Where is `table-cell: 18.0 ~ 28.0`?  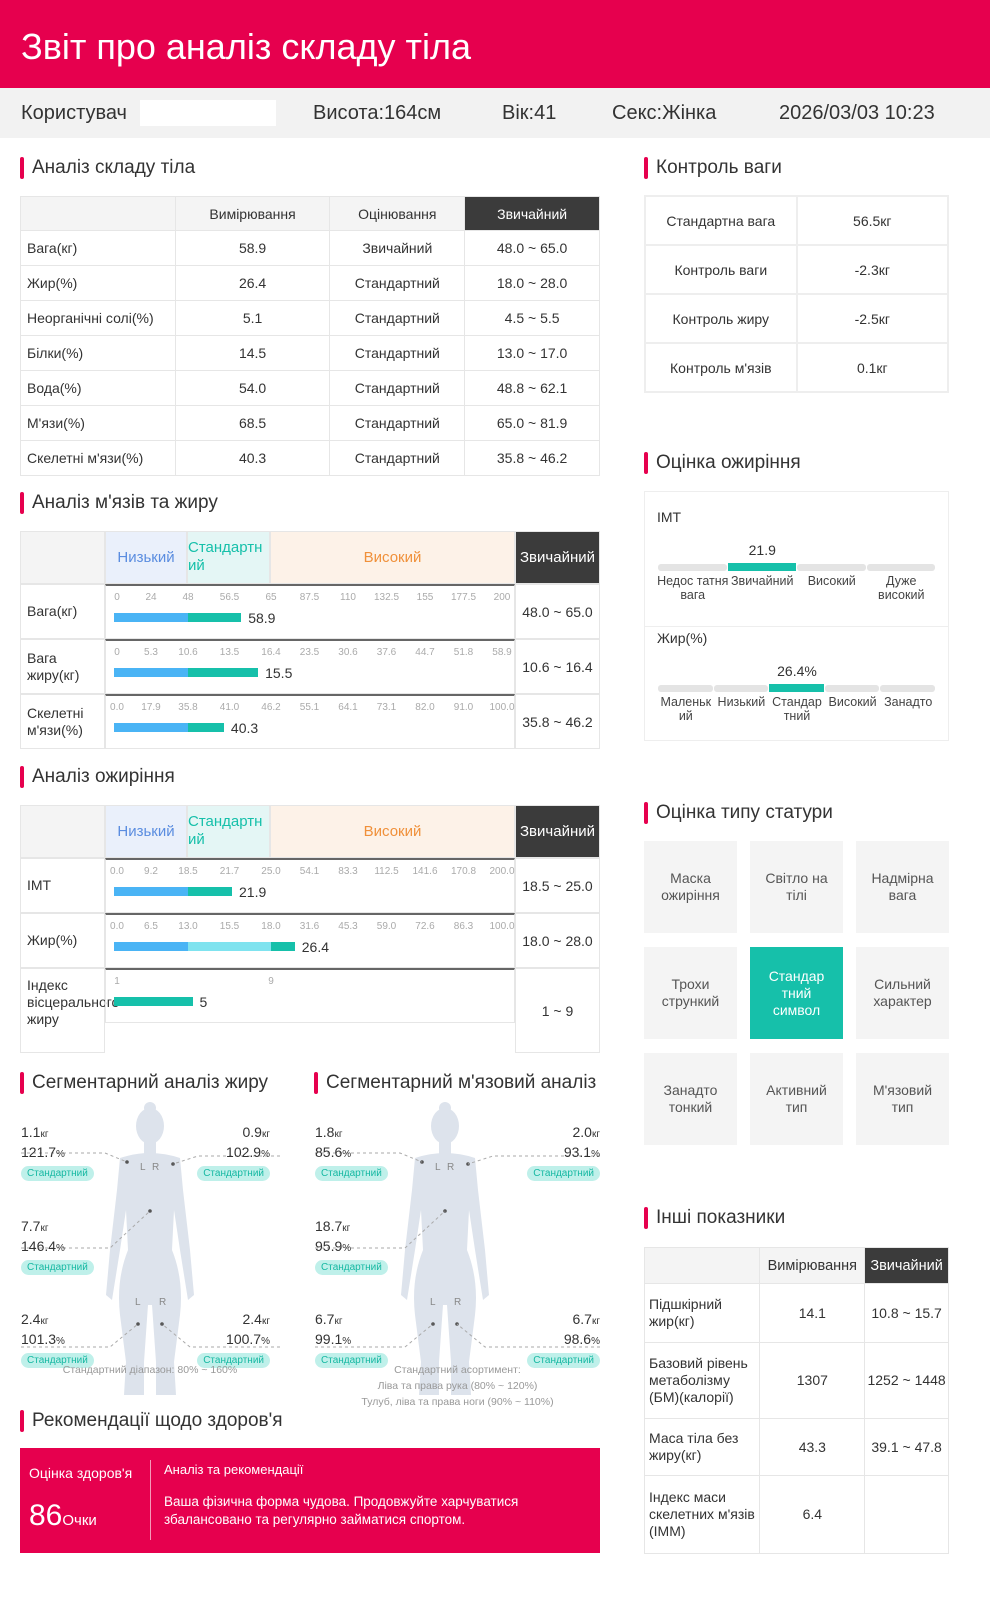 table-cell: 18.0 ~ 28.0 is located at coordinates (532, 283).